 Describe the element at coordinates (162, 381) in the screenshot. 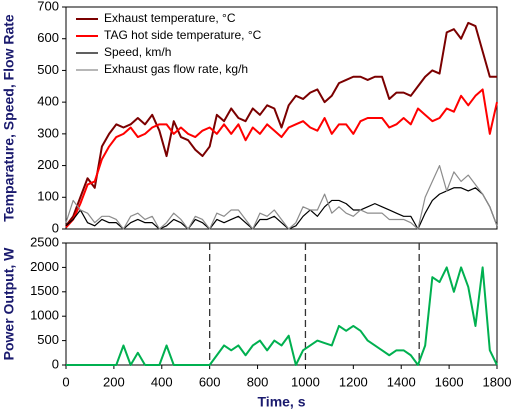

I see `x-tick-label: 400` at that location.